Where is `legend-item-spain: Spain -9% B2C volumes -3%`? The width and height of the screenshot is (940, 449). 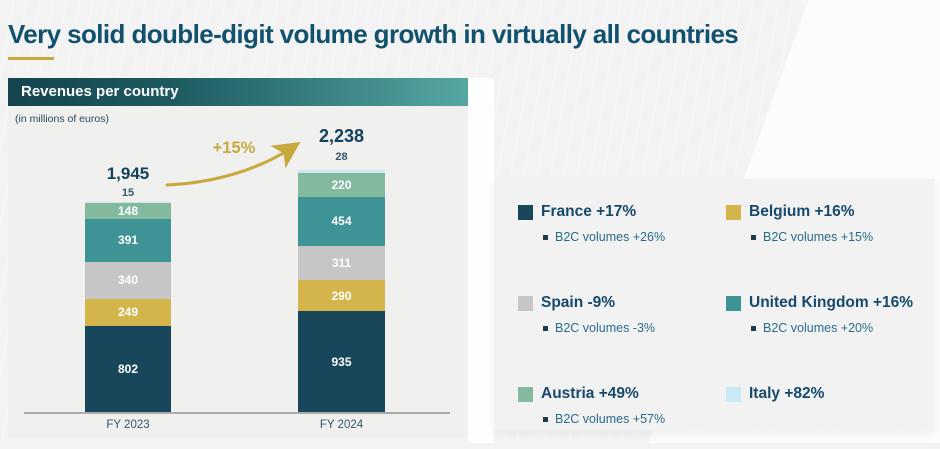 legend-item-spain: Spain -9% B2C volumes -3% is located at coordinates (622, 326).